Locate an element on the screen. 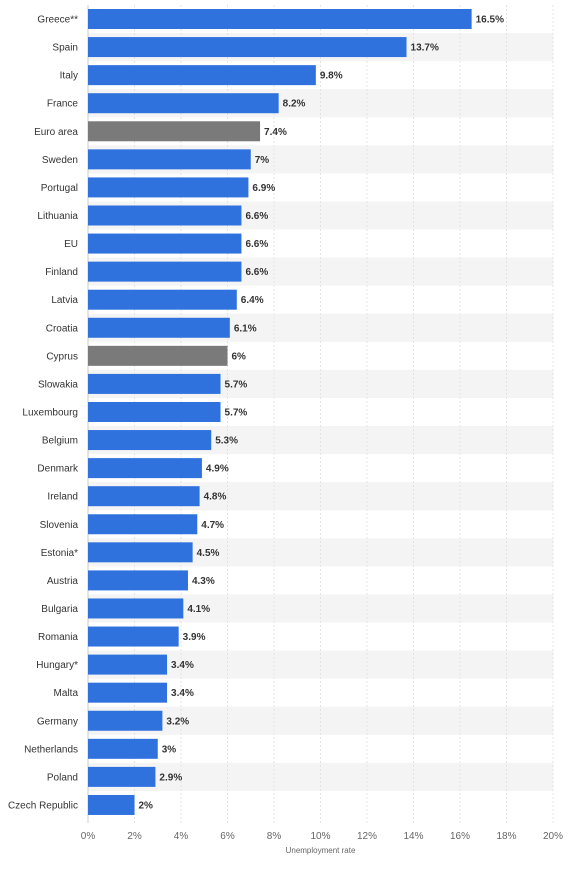 The height and width of the screenshot is (869, 579). value-label: 4.7% is located at coordinates (212, 525).